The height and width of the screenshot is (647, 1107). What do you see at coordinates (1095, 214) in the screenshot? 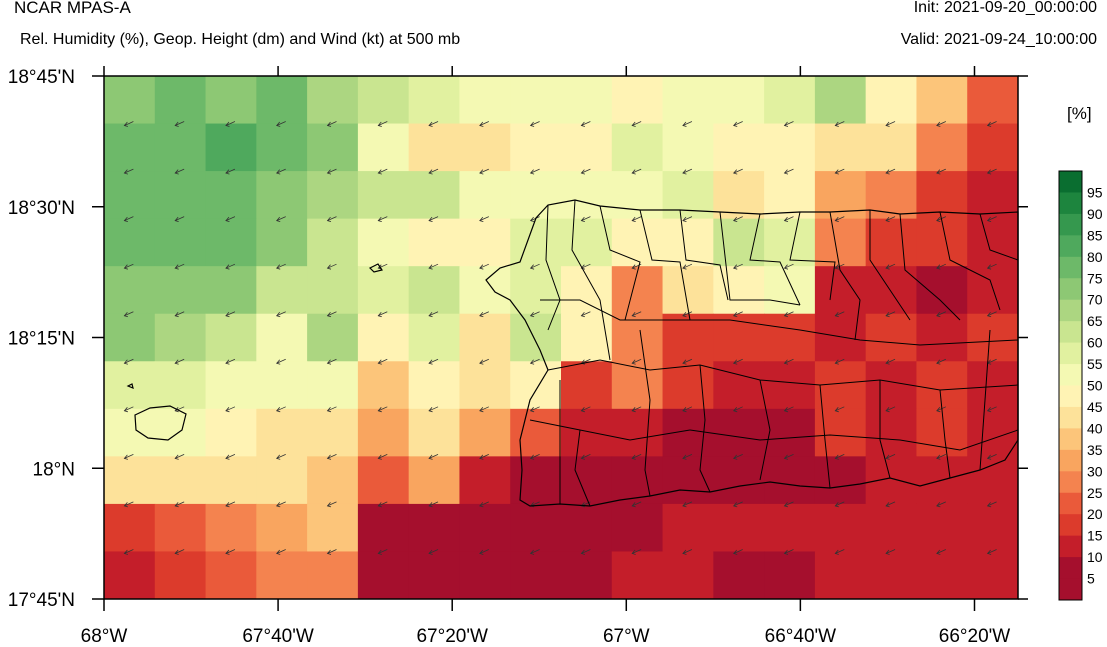
I see `colorbar-label: 90` at bounding box center [1095, 214].